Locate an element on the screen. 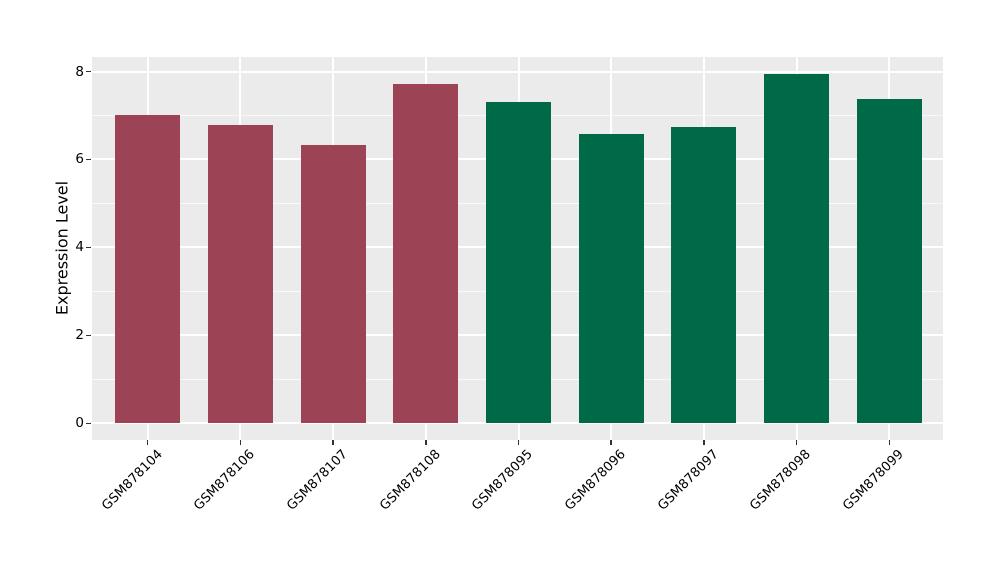 This screenshot has width=1000, height=580. x-tick-label: GSM878098 is located at coordinates (781, 480).